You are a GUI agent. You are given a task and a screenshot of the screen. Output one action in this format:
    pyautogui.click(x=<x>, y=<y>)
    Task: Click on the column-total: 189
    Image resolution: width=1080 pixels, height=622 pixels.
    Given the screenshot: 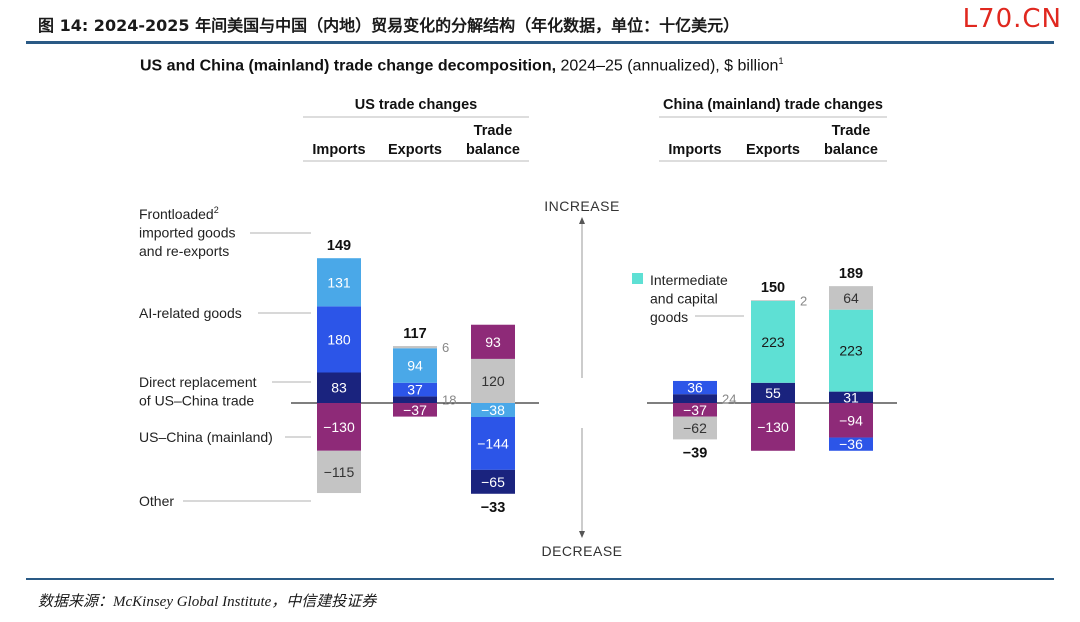 What is the action you would take?
    pyautogui.click(x=851, y=274)
    